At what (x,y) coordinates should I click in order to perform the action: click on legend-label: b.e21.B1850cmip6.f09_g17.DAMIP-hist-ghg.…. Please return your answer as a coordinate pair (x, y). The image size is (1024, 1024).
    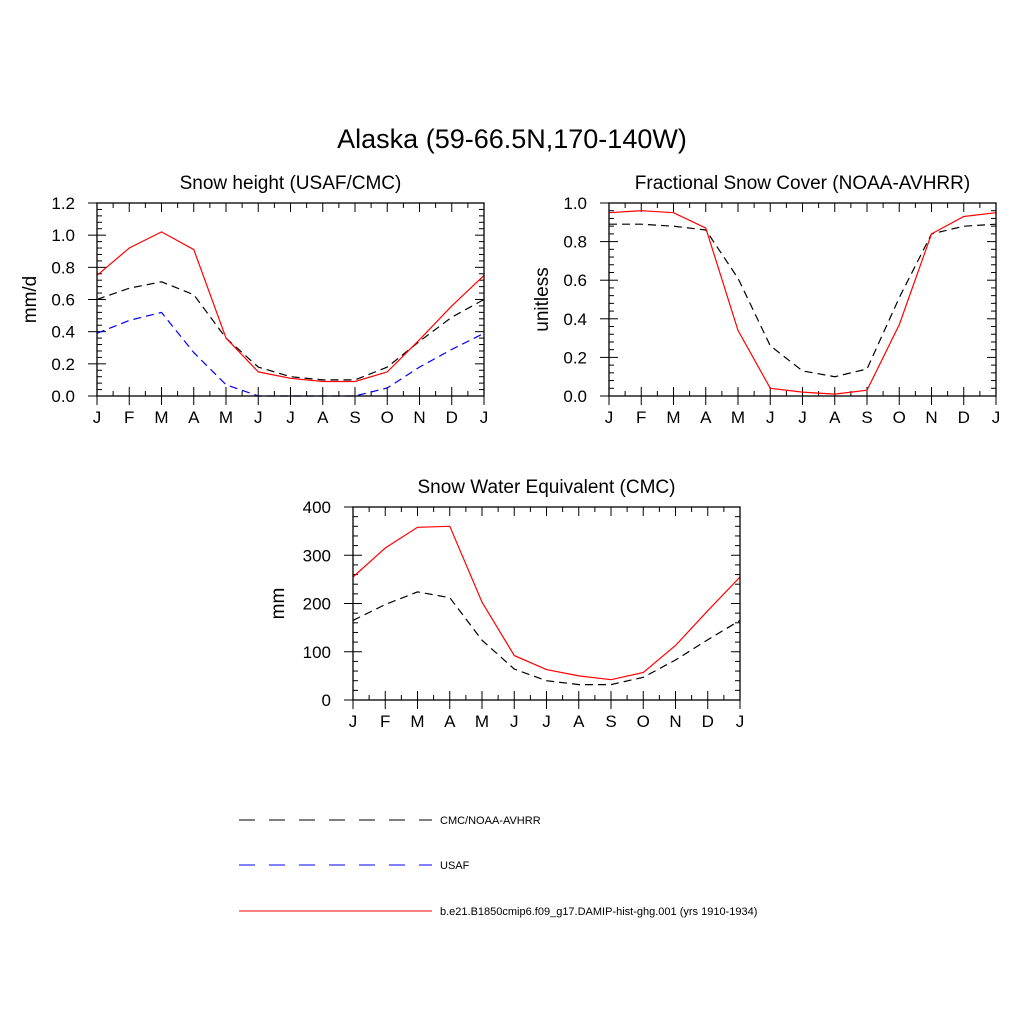
    Looking at the image, I should click on (598, 912).